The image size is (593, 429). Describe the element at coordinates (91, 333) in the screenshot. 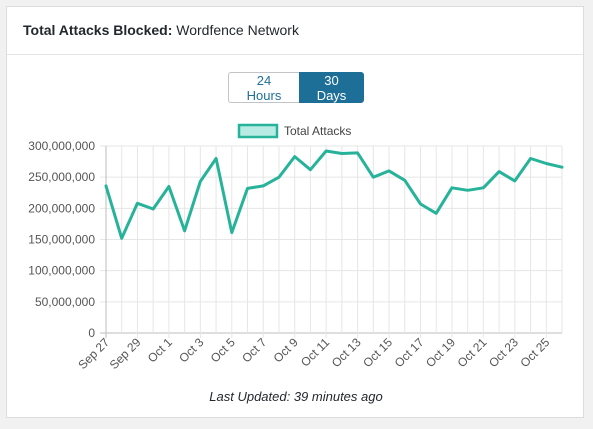

I see `y-tick-label: 0` at that location.